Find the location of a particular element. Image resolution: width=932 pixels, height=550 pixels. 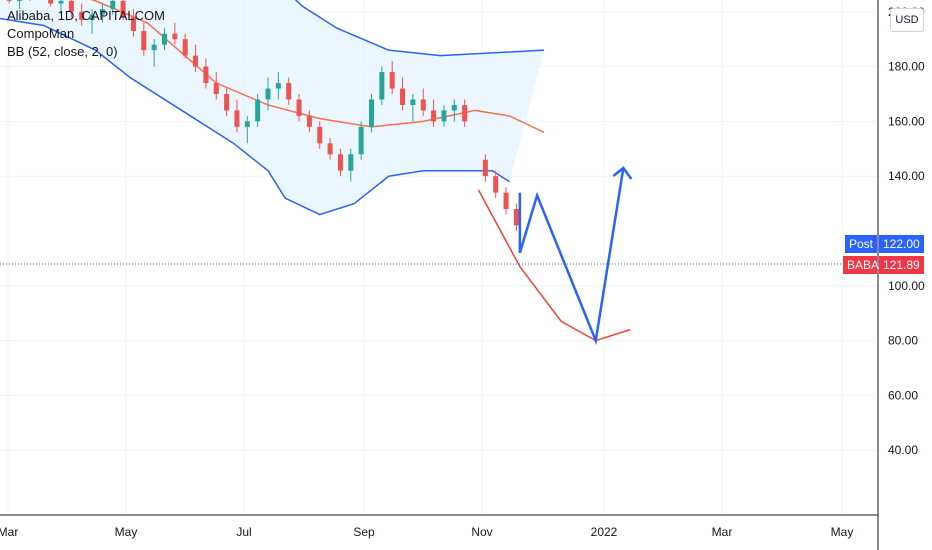

drawings is located at coordinates (555, 256).